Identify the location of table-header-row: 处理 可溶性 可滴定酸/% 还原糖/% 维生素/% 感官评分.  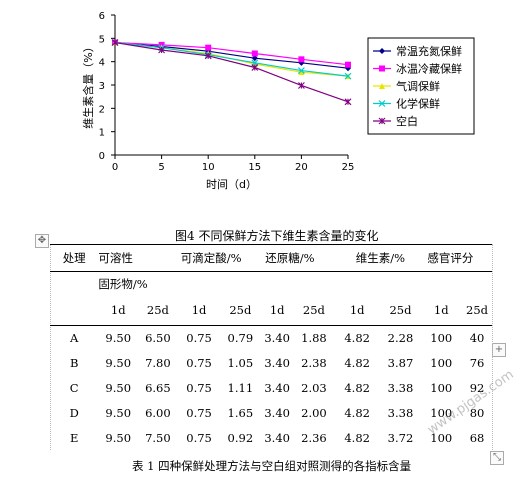
(271, 258).